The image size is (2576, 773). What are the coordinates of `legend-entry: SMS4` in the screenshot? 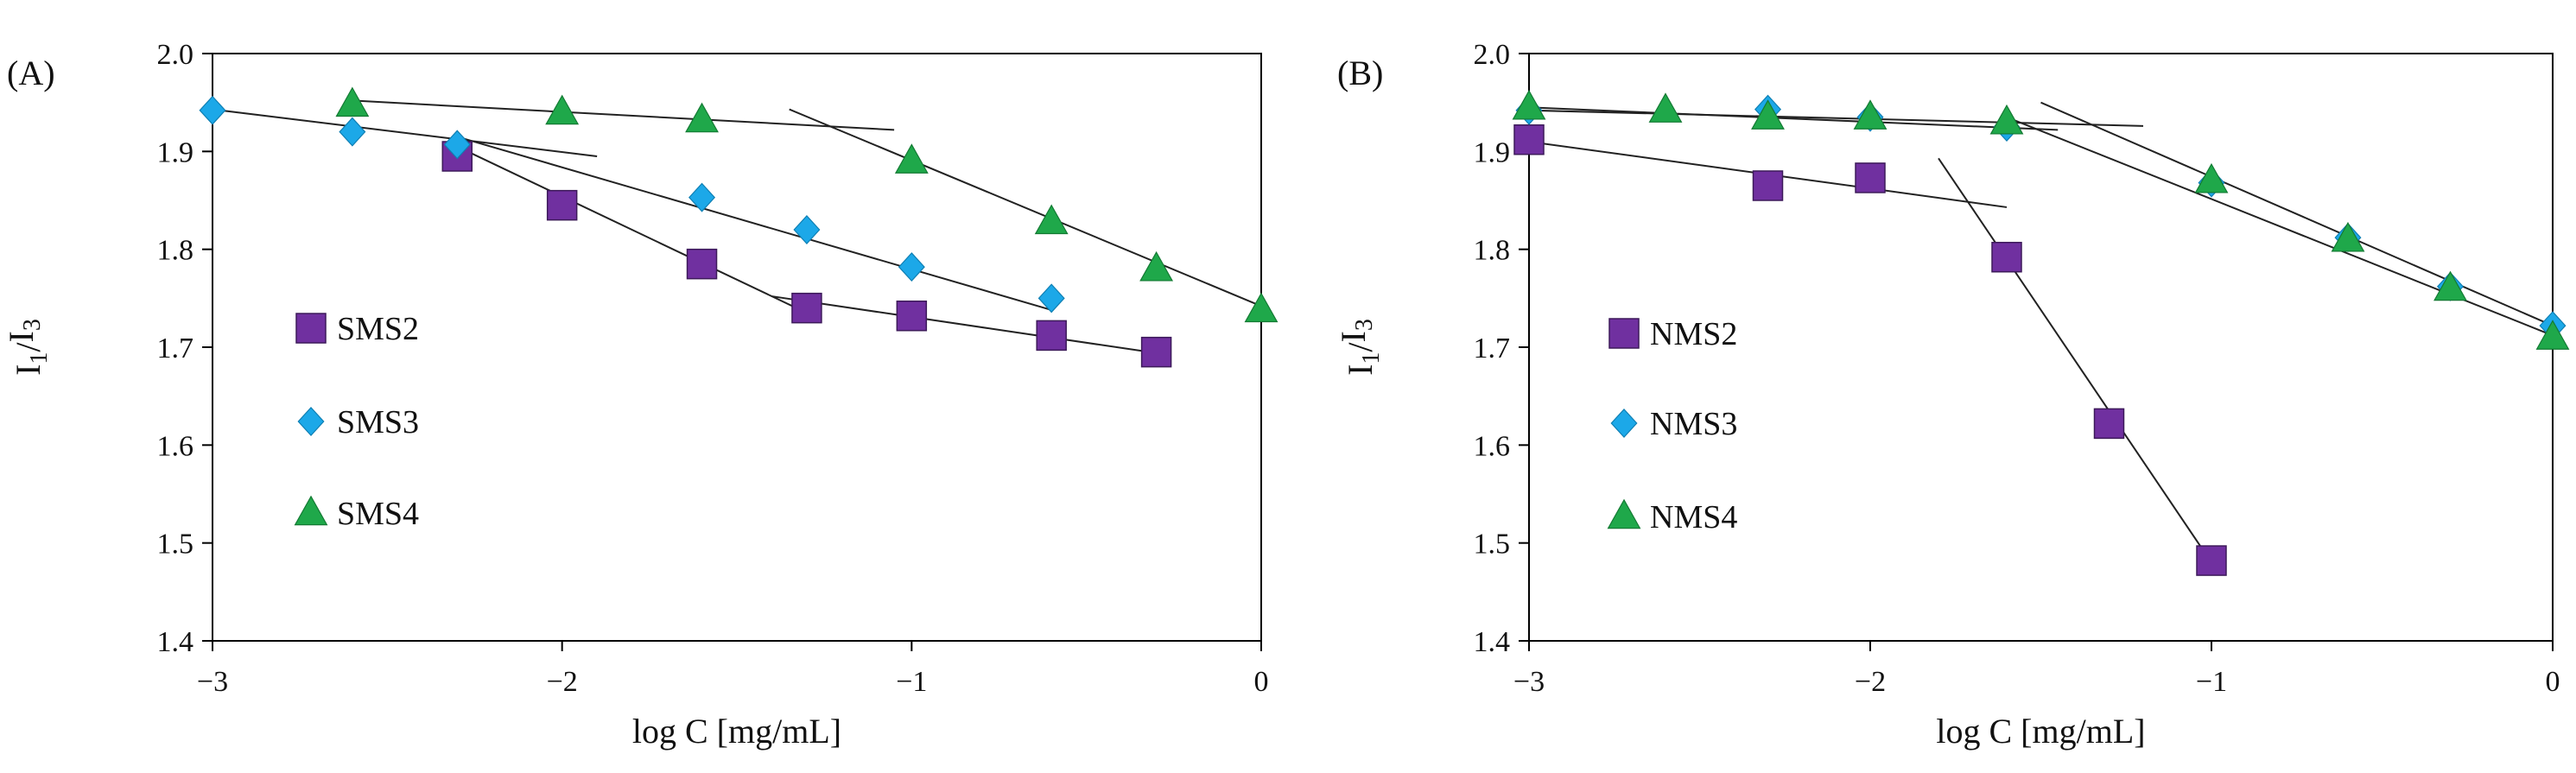 It's located at (356, 513).